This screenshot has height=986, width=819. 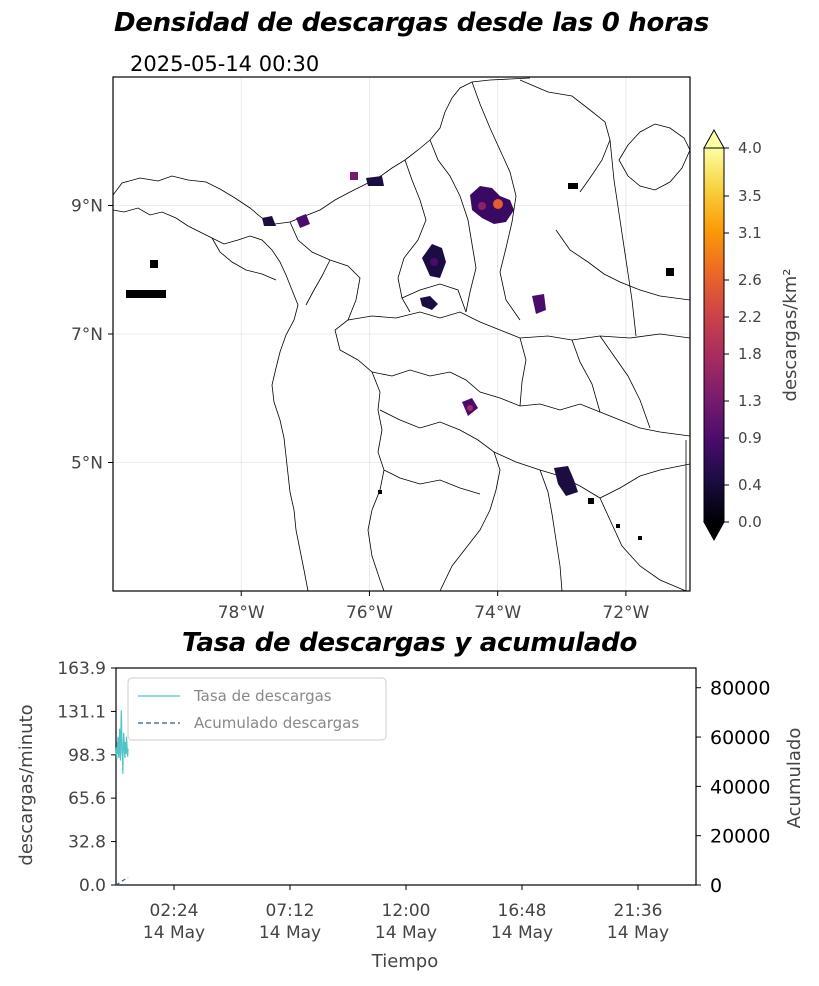 What do you see at coordinates (625, 613) in the screenshot?
I see `lon-tick-label: 72°W` at bounding box center [625, 613].